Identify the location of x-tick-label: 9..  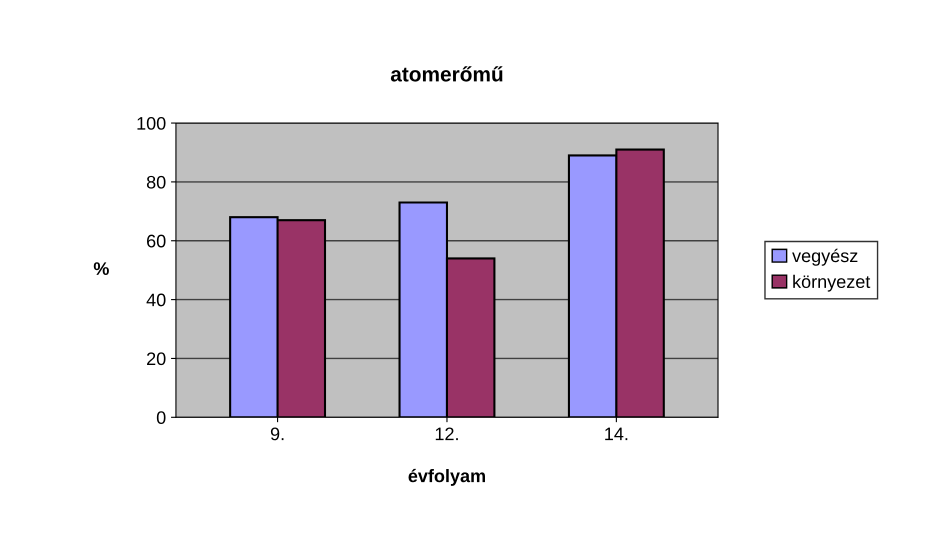
(277, 434).